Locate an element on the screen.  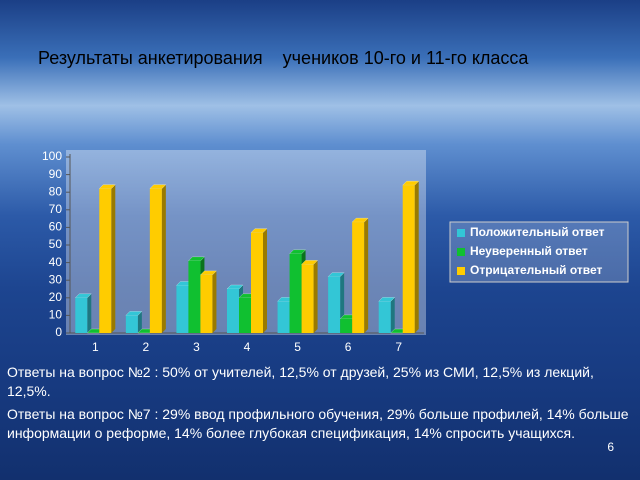
x-tick-label: 5 is located at coordinates (297, 347).